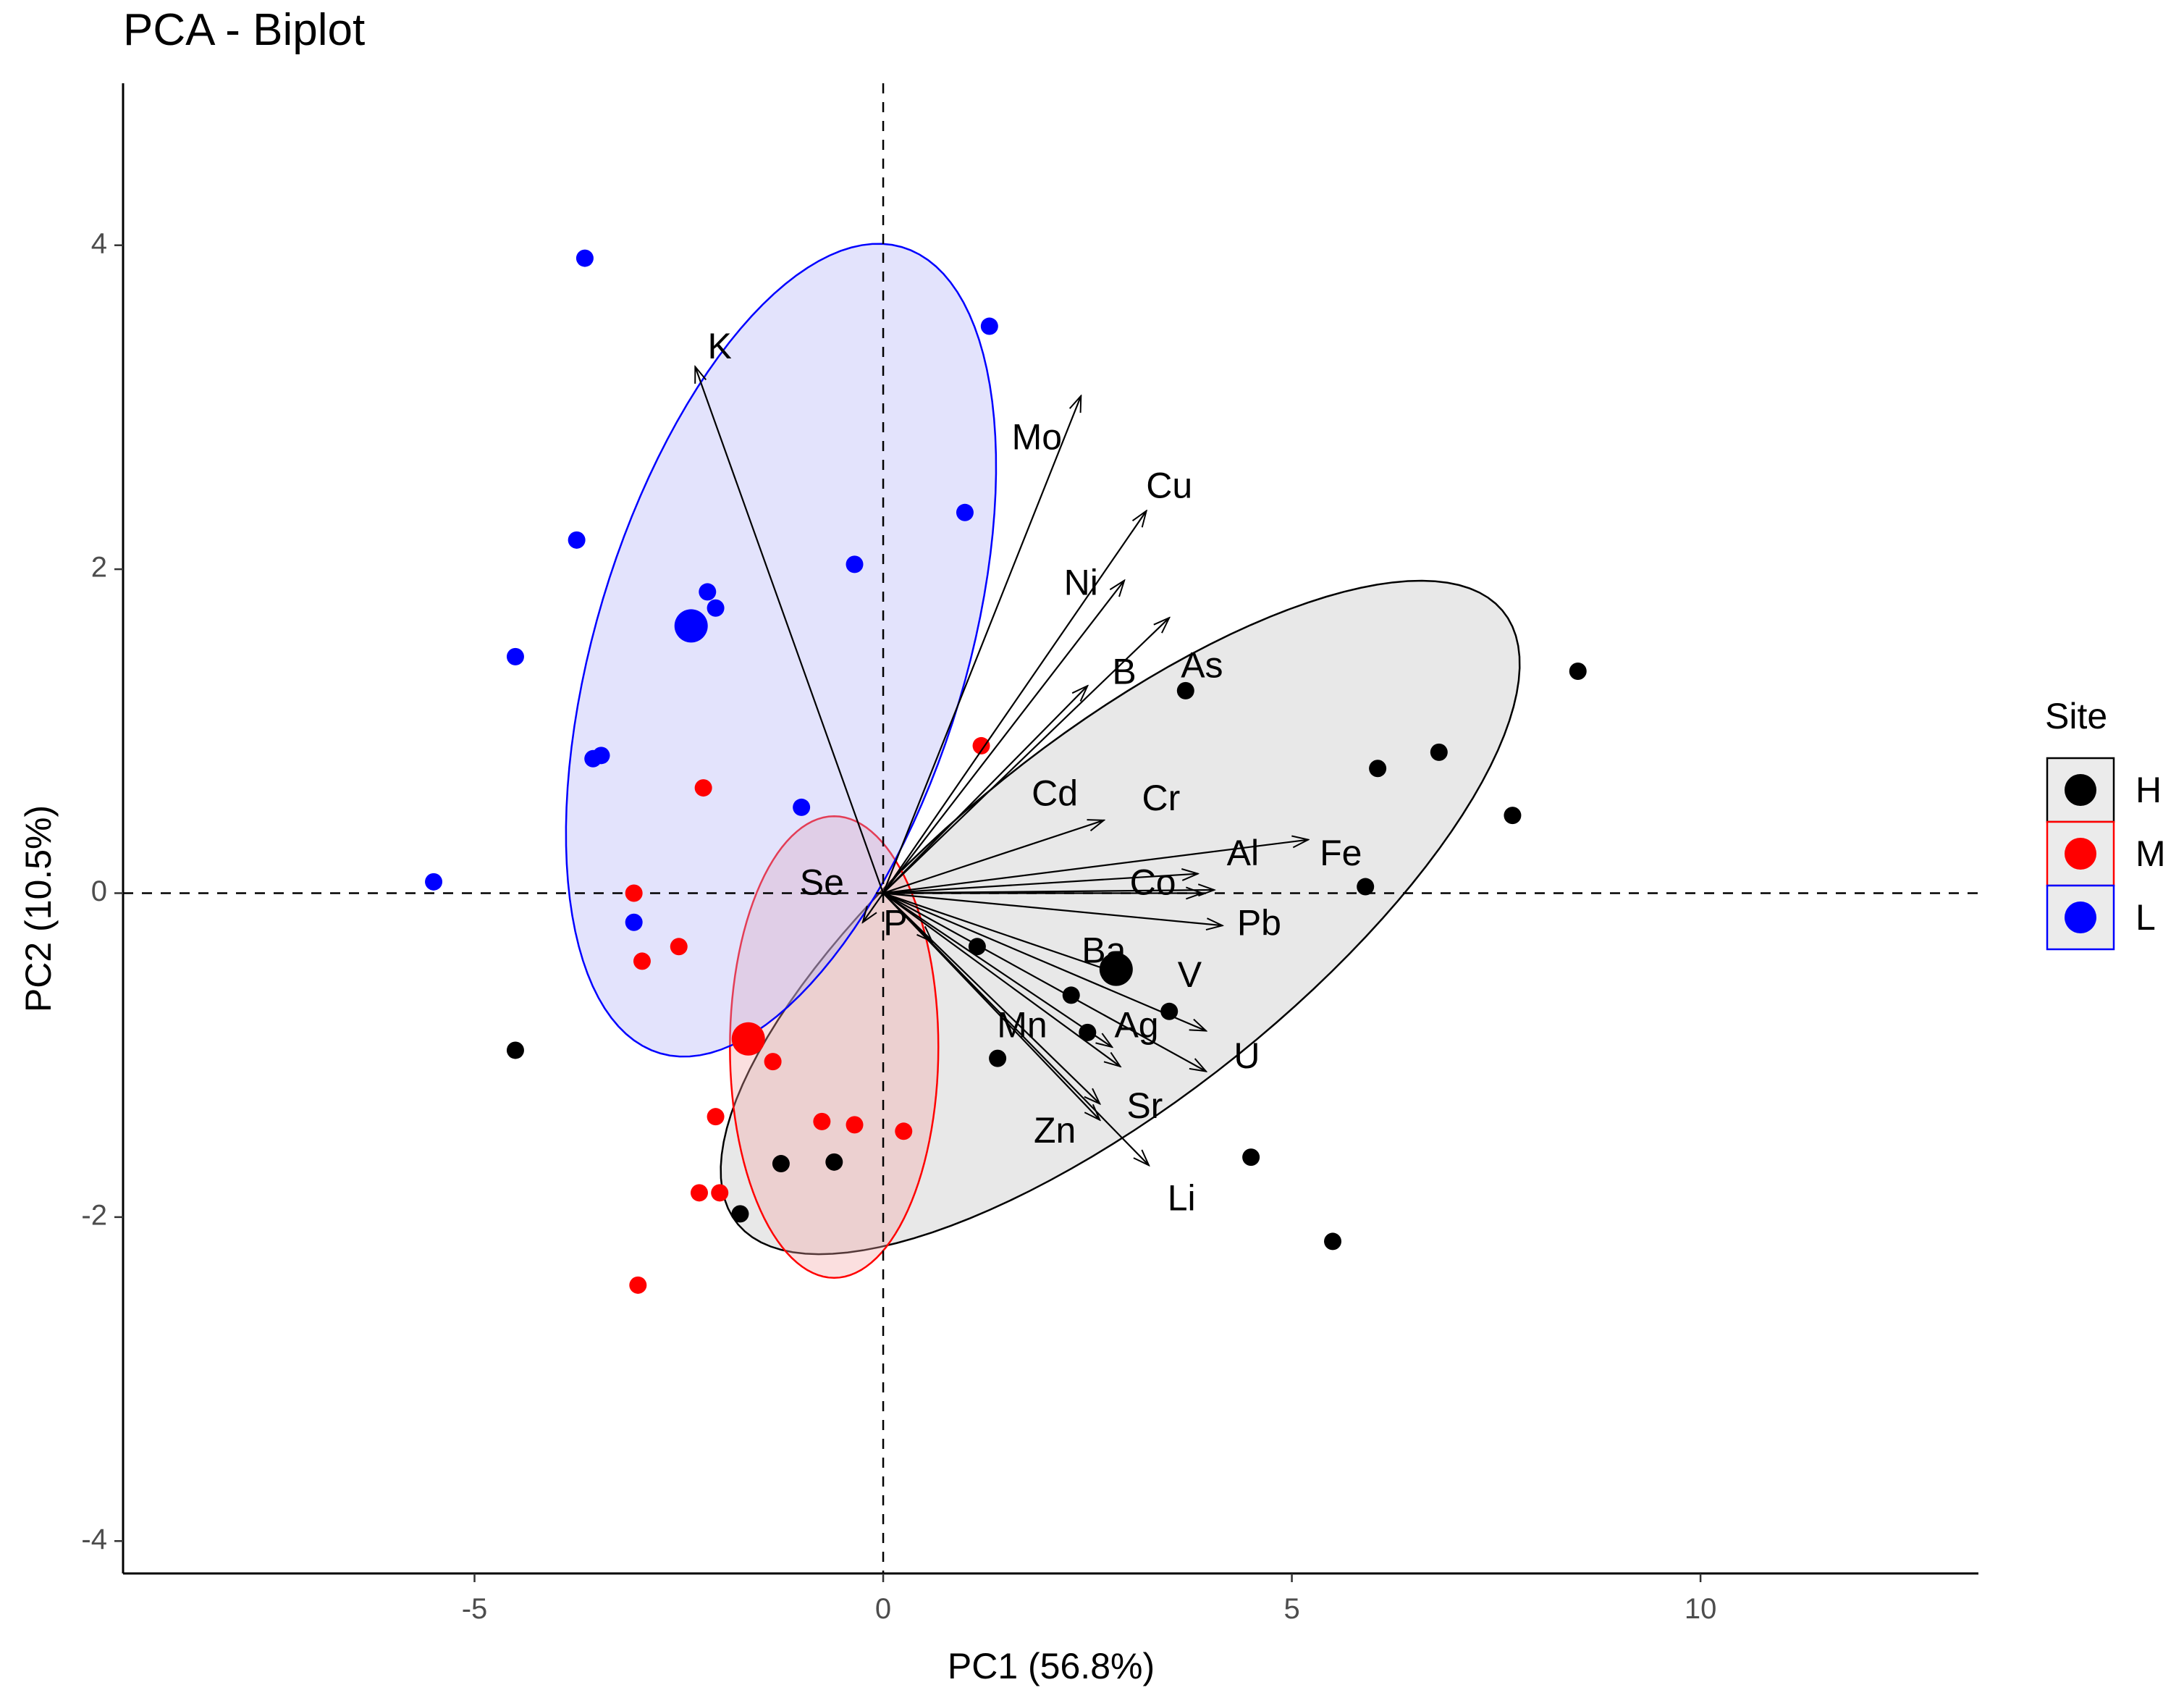 The width and height of the screenshot is (2184, 1698). What do you see at coordinates (1701, 1609) in the screenshot?
I see `x-tick-label-3: 10` at bounding box center [1701, 1609].